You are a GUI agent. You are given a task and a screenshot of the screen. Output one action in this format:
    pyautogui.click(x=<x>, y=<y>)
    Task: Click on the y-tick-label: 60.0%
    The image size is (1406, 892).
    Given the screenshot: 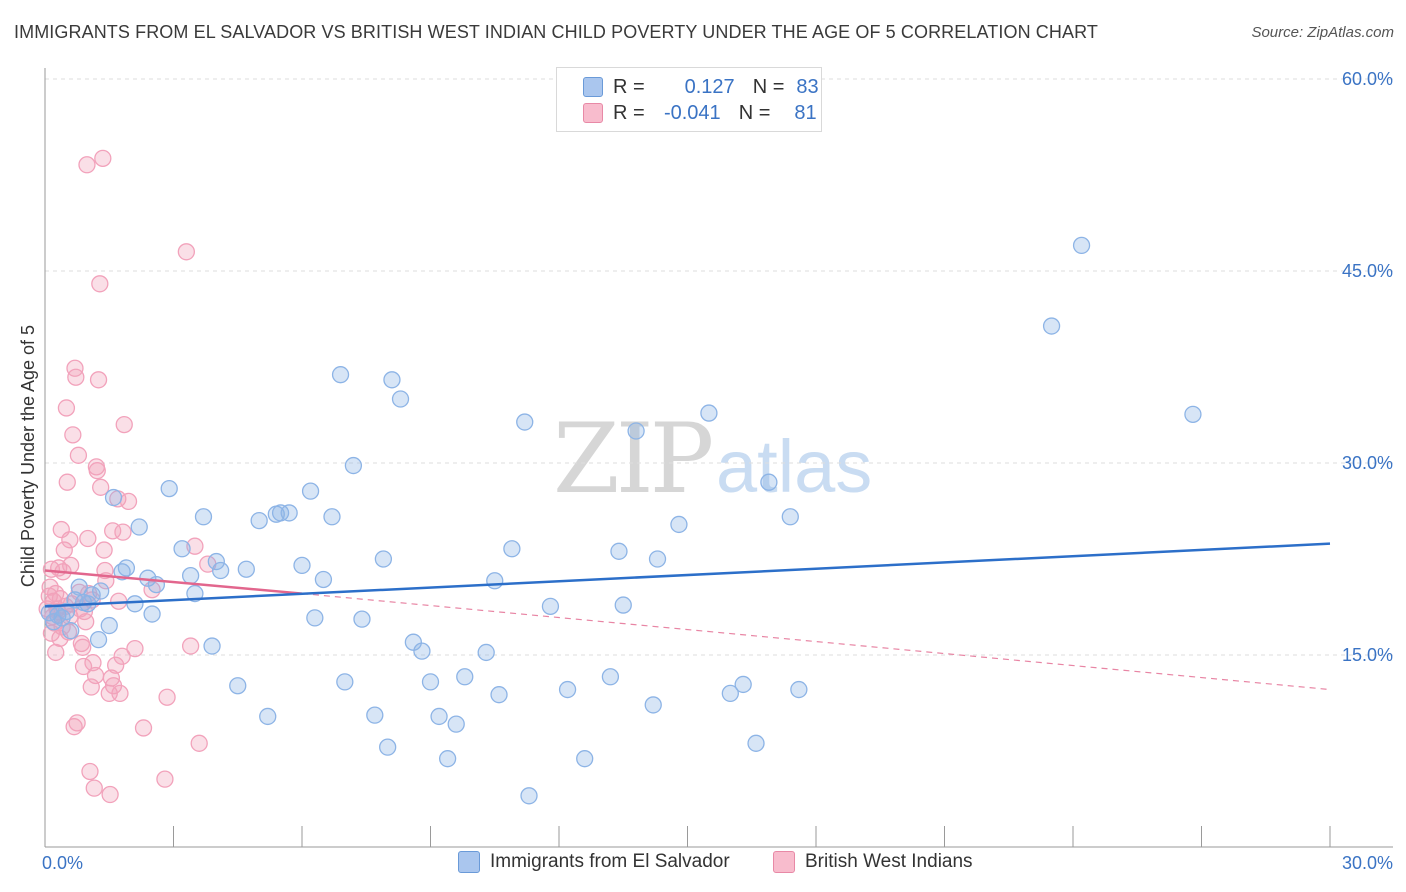 What is the action you would take?
    pyautogui.click(x=1367, y=79)
    